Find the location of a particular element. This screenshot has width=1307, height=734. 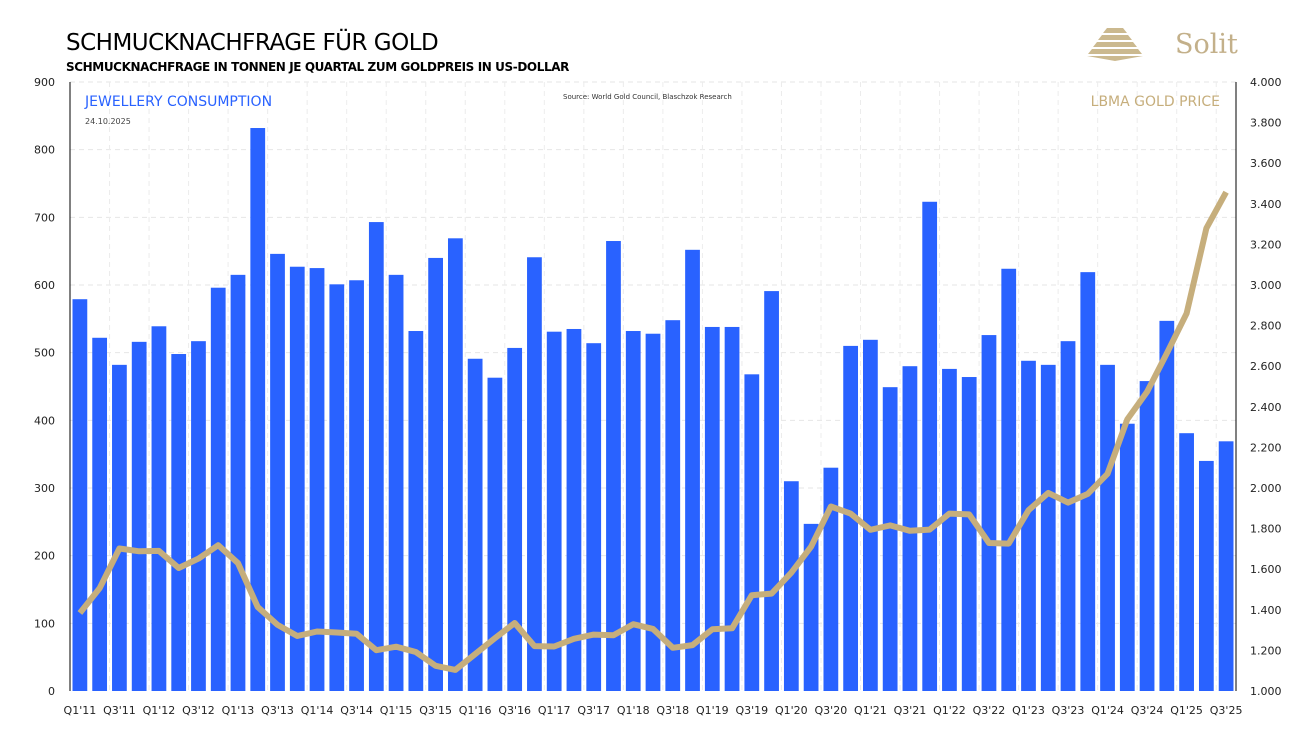

bar-Q2'14 is located at coordinates (337, 487).